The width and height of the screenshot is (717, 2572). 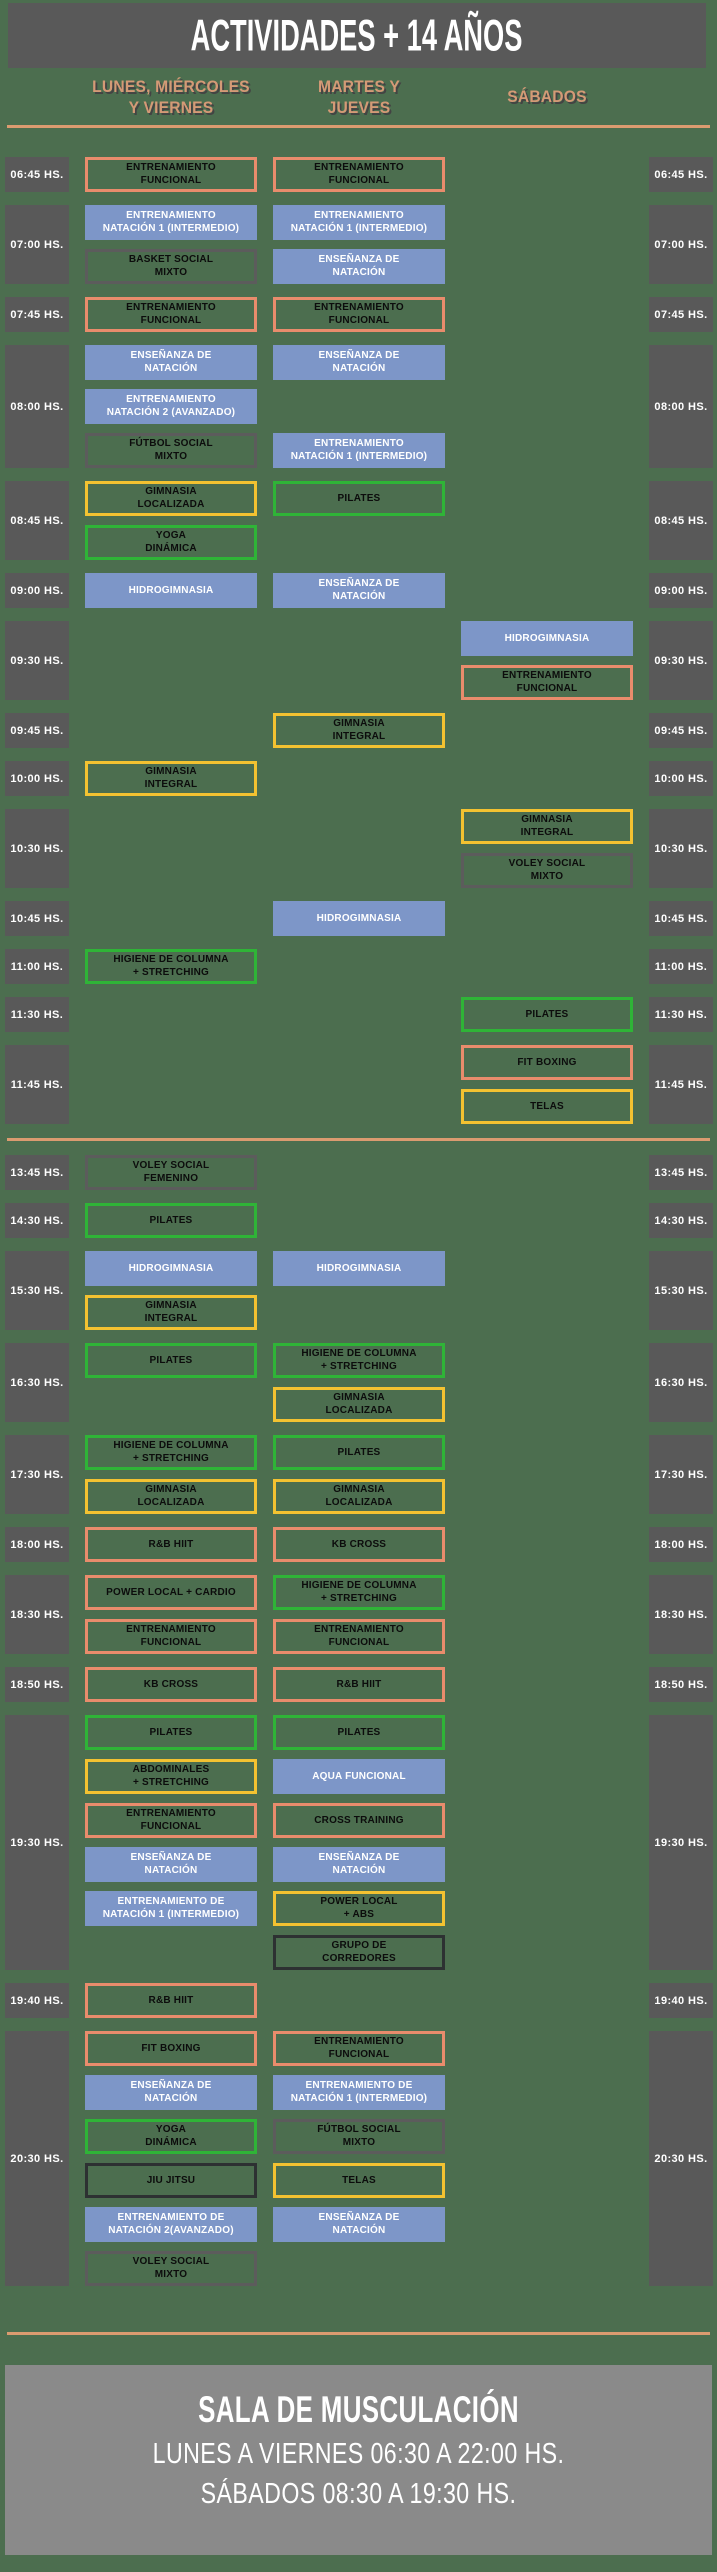 What do you see at coordinates (547, 871) in the screenshot?
I see `activity-chip: VOLEY SOCIAL MIXTO` at bounding box center [547, 871].